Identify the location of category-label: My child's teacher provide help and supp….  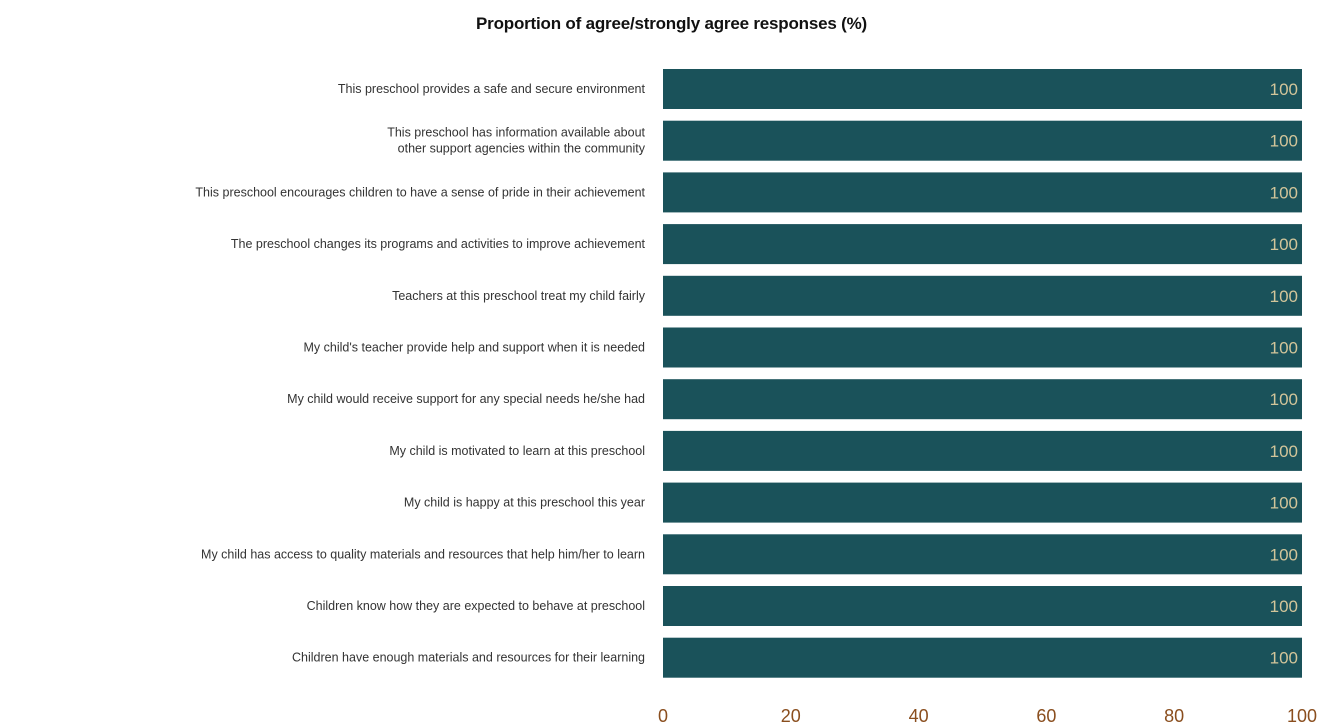
(475, 348).